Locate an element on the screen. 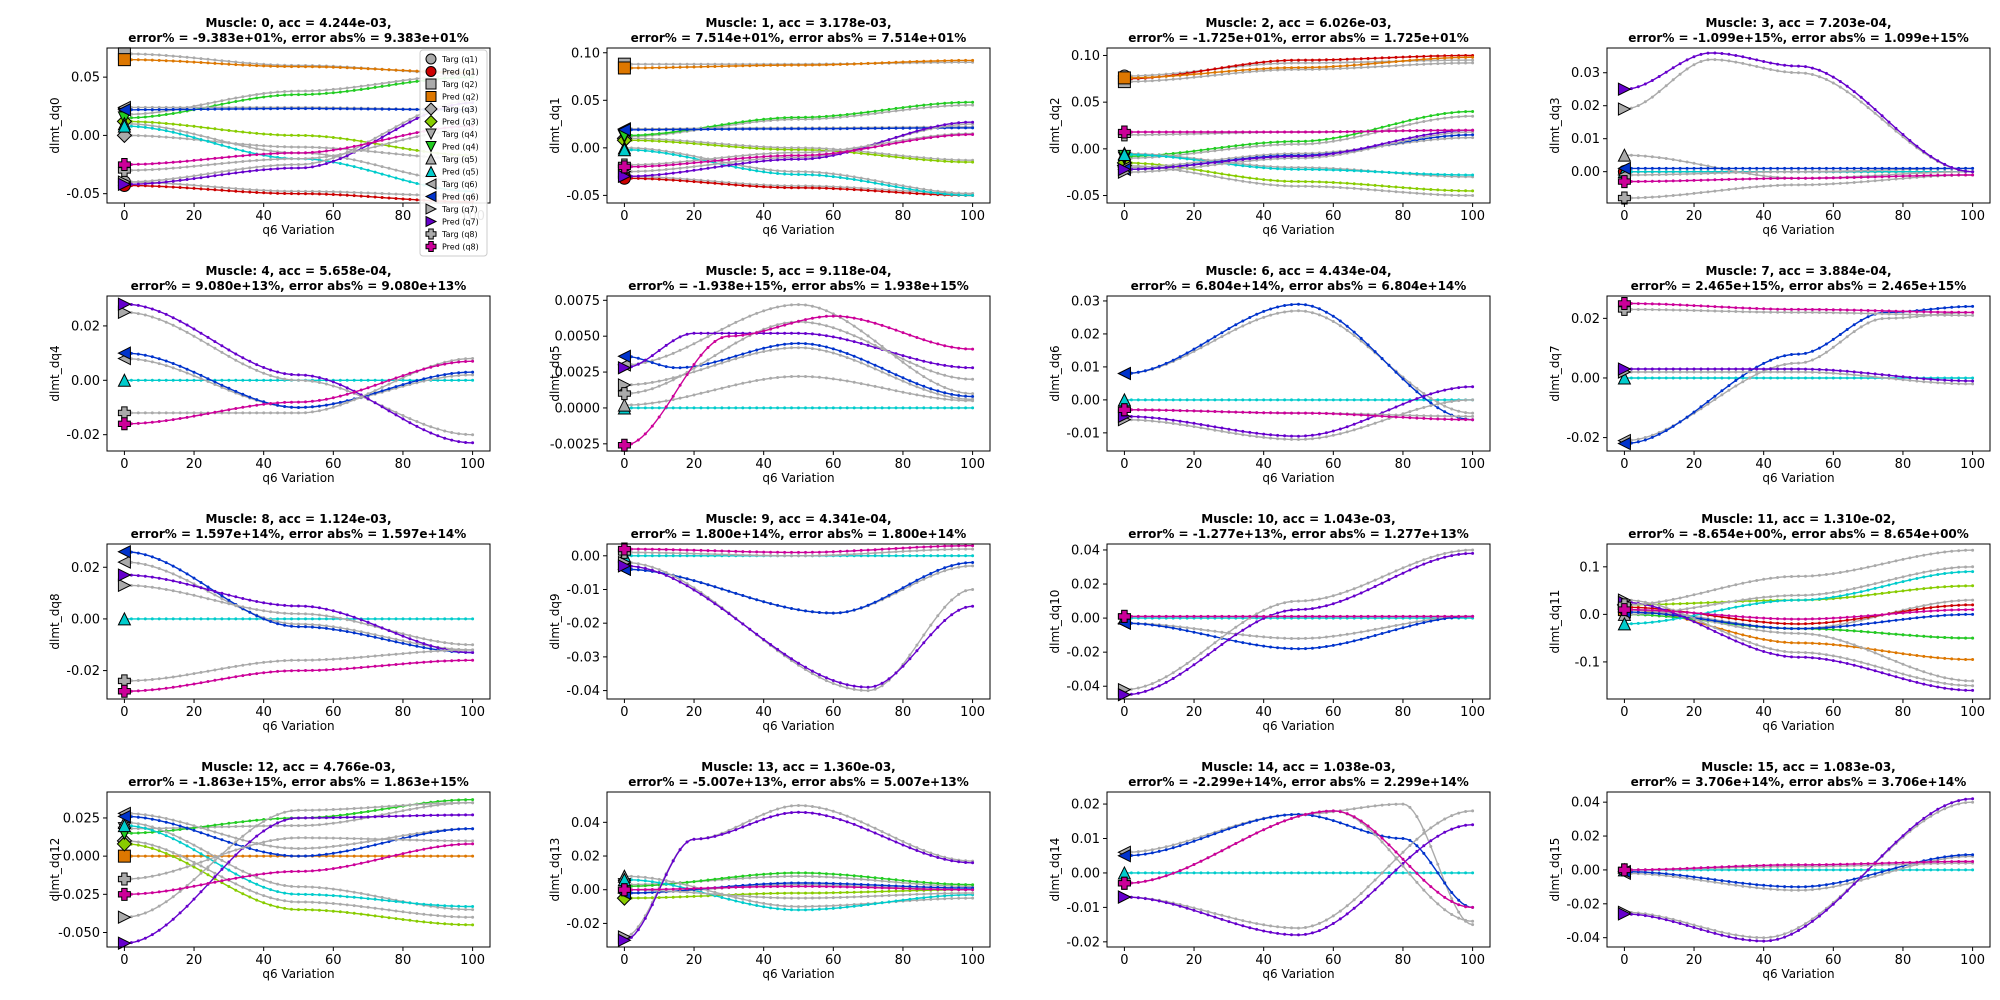  y-tick-label: -0.01 is located at coordinates (1083, 433).